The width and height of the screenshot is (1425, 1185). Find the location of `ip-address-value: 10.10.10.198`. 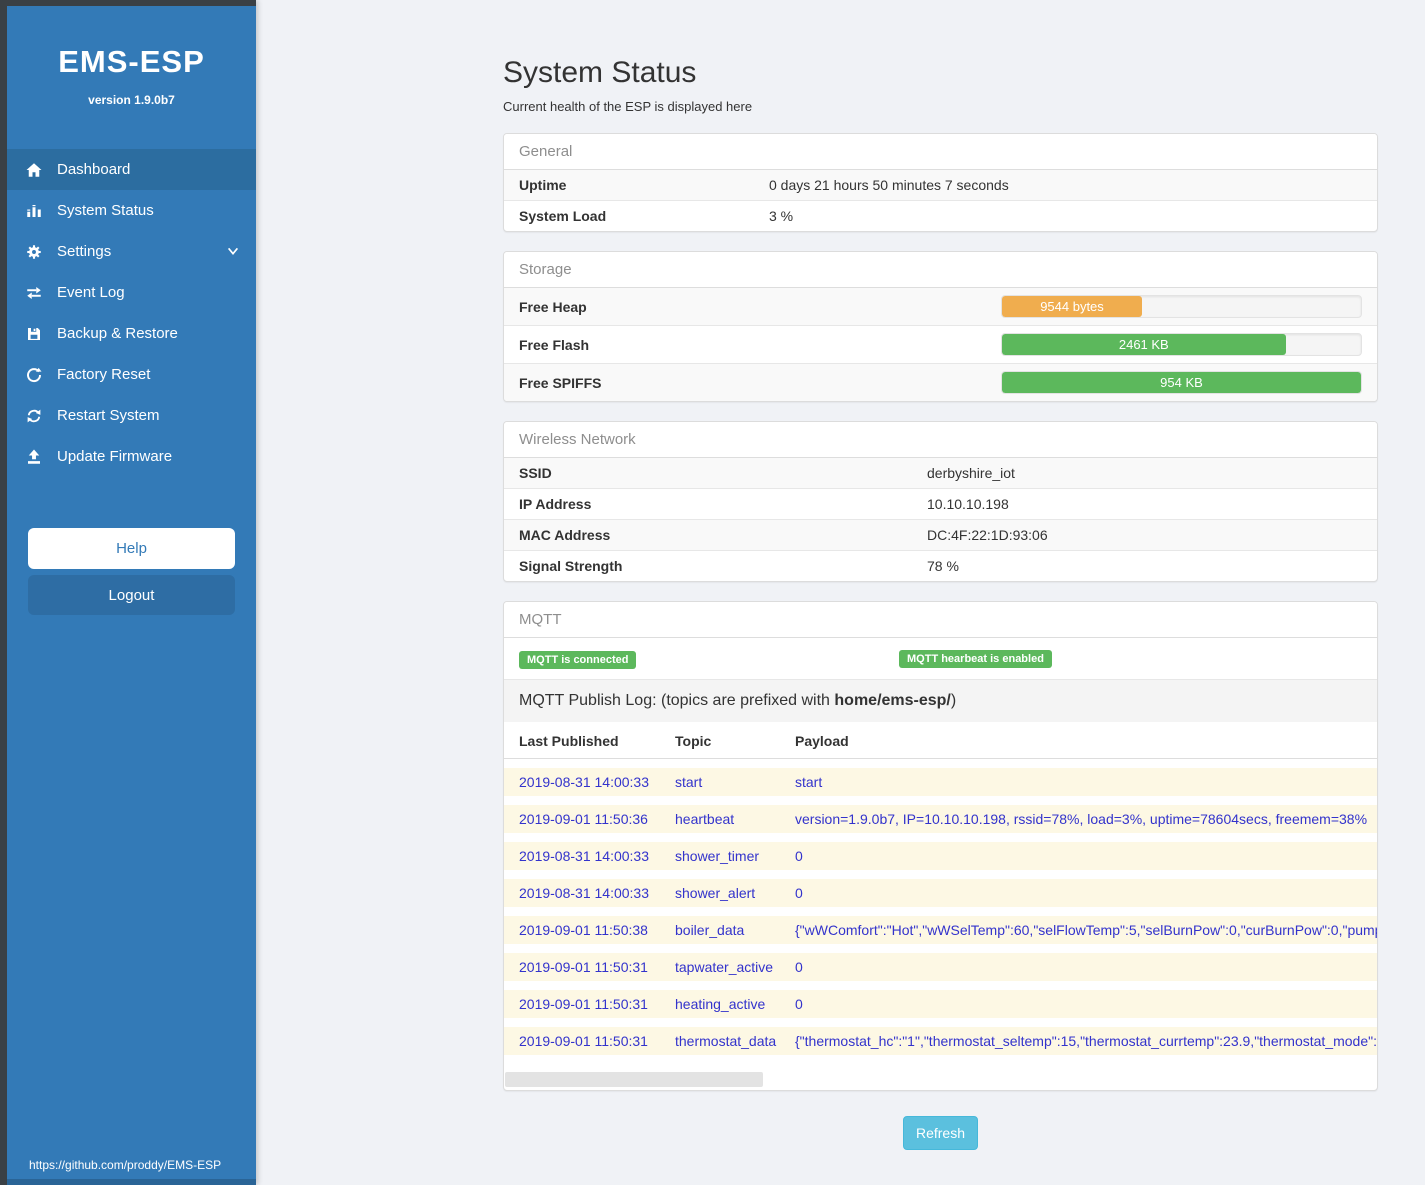

ip-address-value: 10.10.10.198 is located at coordinates (1144, 504).